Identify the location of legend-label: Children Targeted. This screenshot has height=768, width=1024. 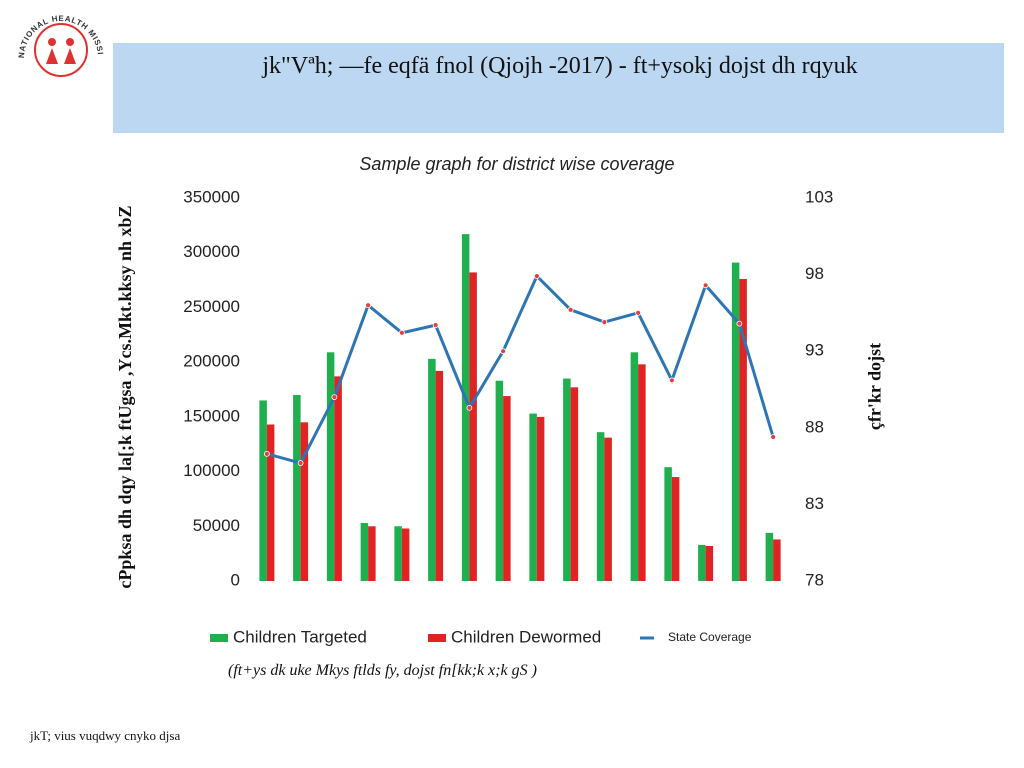
(300, 636).